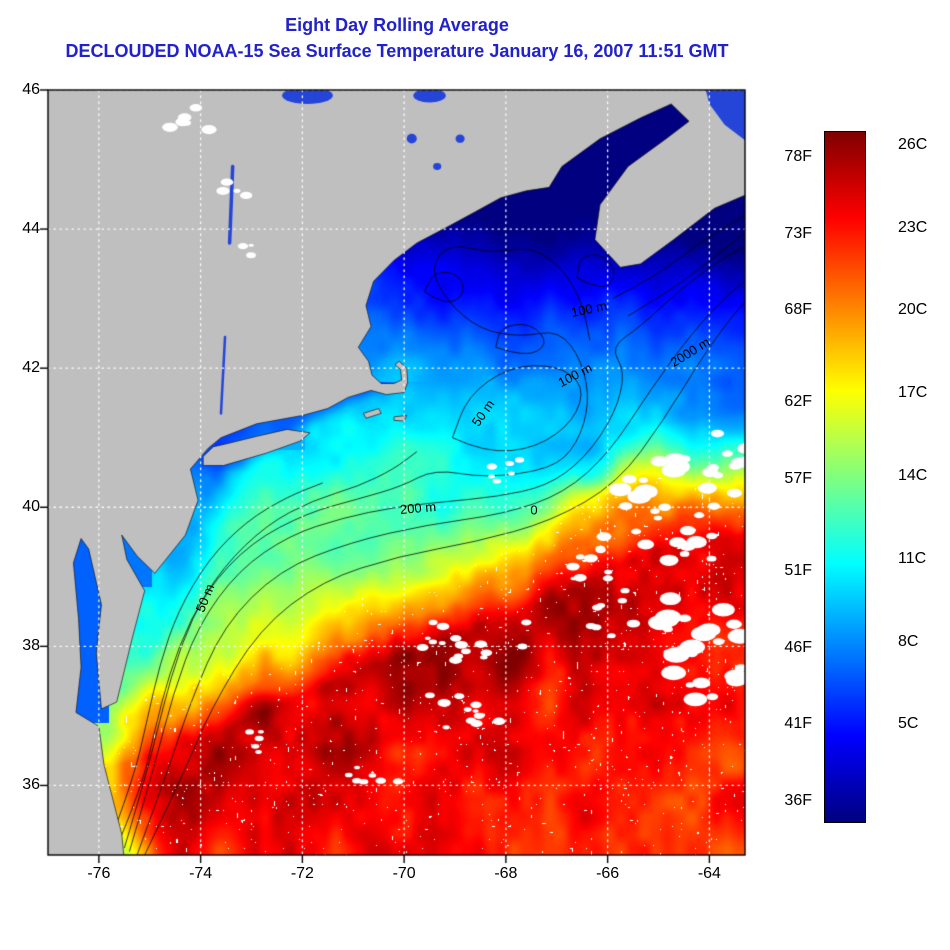 The height and width of the screenshot is (950, 950). Describe the element at coordinates (31, 229) in the screenshot. I see `y-tick-label: 44` at that location.